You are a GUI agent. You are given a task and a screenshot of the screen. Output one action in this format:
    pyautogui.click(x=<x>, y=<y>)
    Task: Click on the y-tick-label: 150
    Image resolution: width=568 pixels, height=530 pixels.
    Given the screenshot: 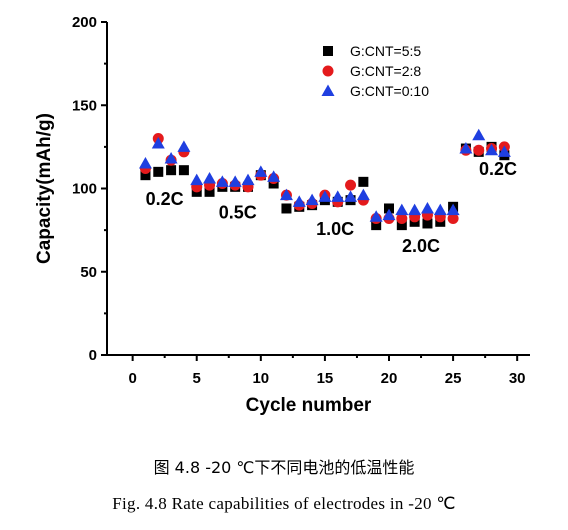 What is the action you would take?
    pyautogui.click(x=84, y=105)
    